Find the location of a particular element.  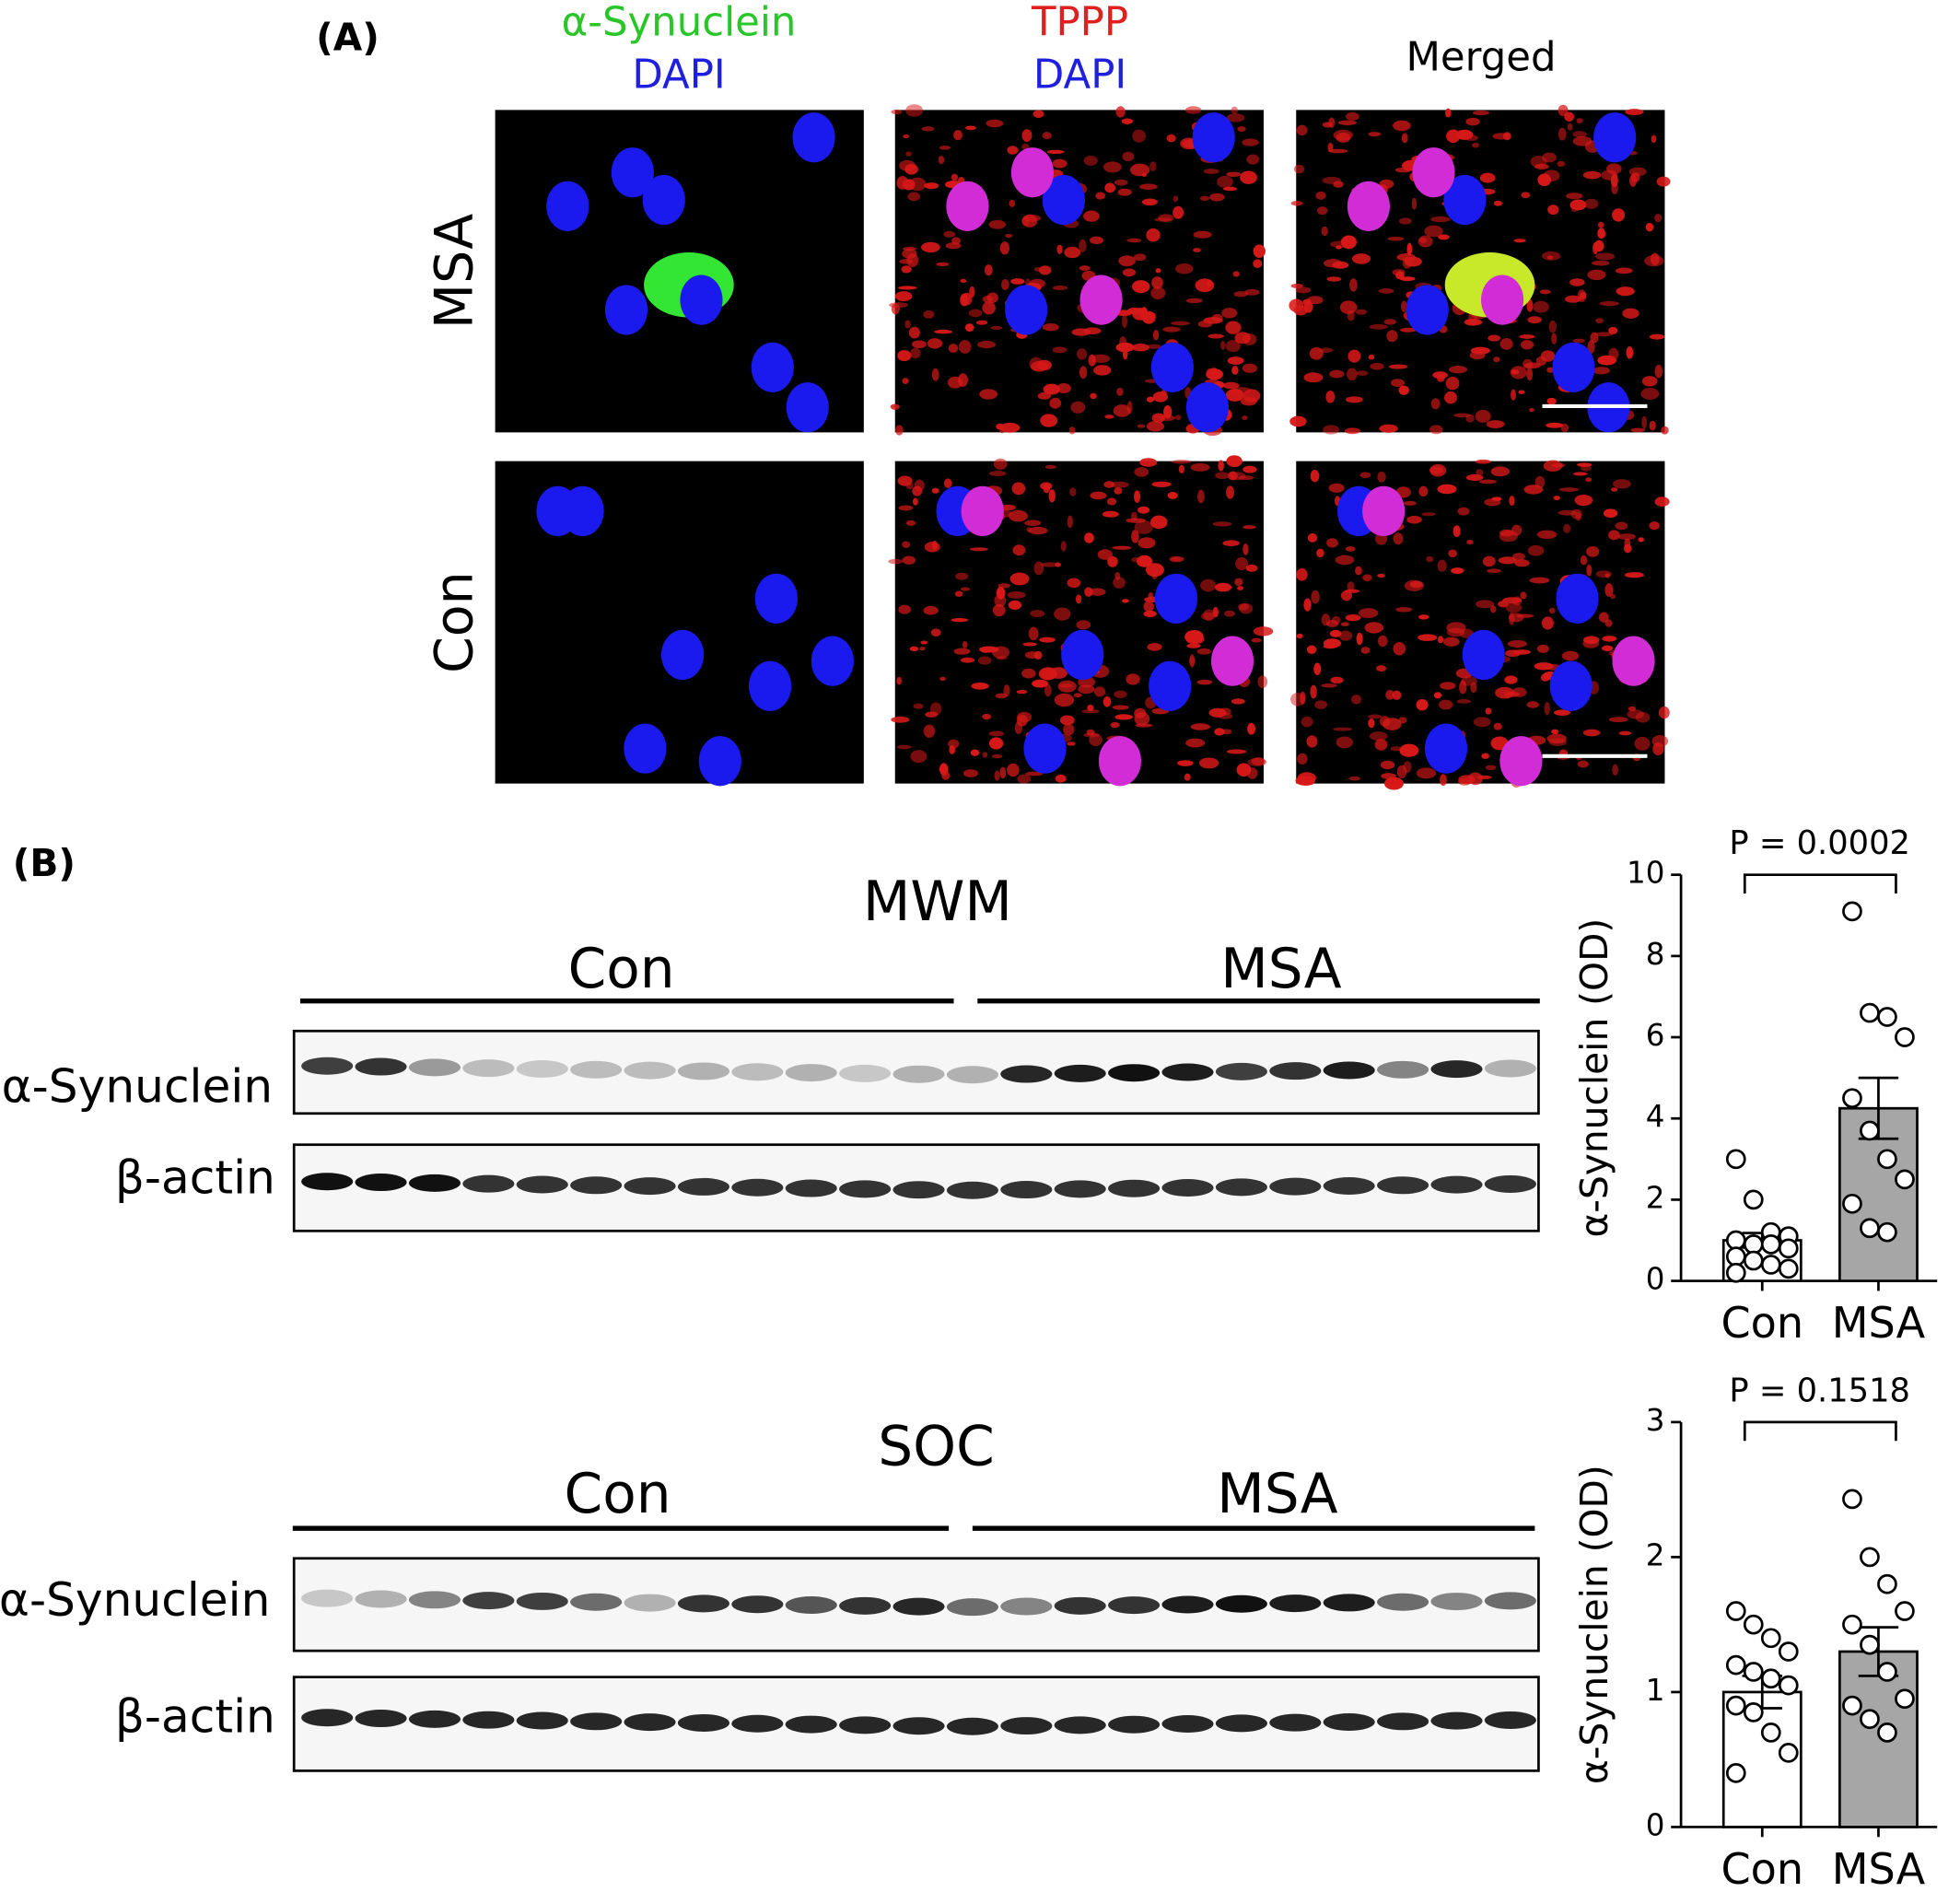

y-tick-label: 2 is located at coordinates (1655, 1197).